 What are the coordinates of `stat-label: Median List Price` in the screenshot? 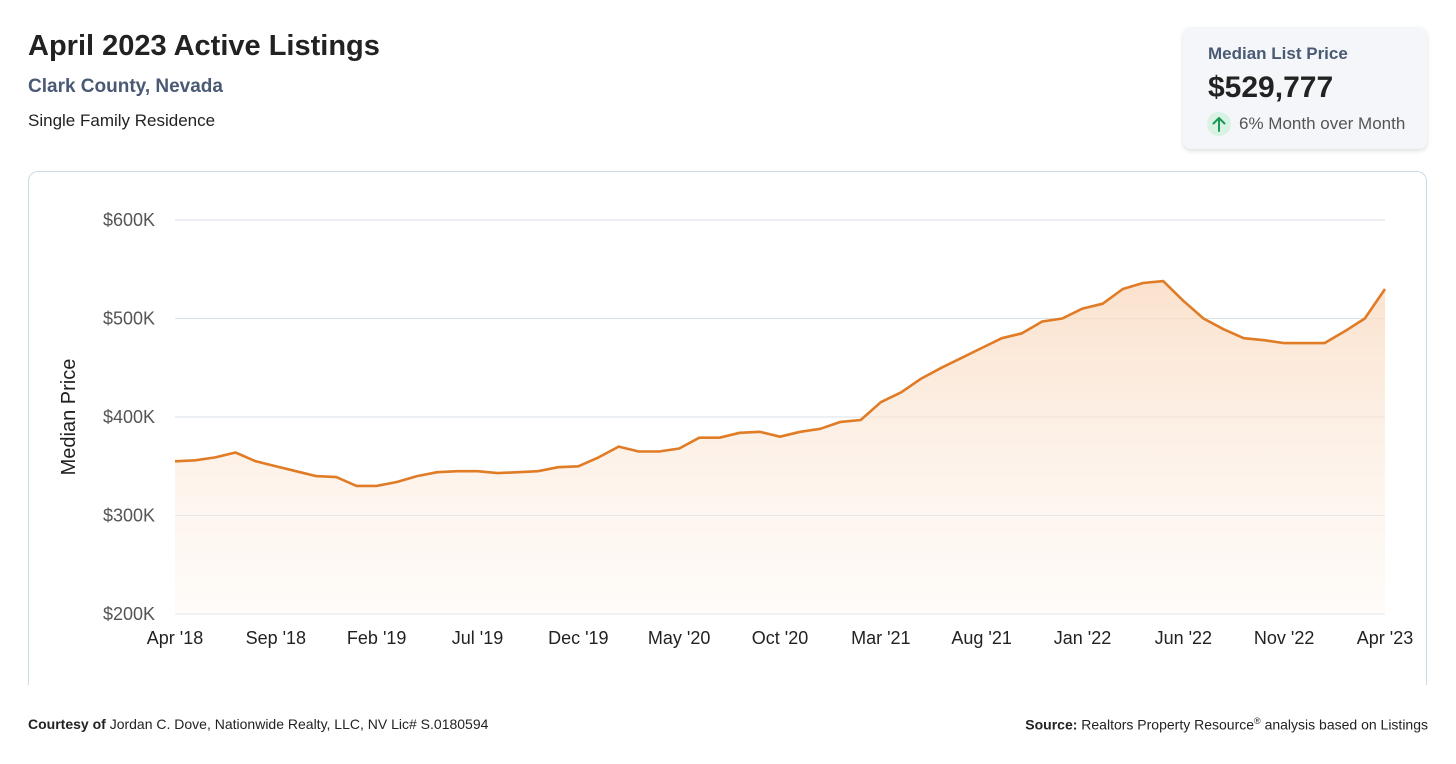 It's located at (1278, 53).